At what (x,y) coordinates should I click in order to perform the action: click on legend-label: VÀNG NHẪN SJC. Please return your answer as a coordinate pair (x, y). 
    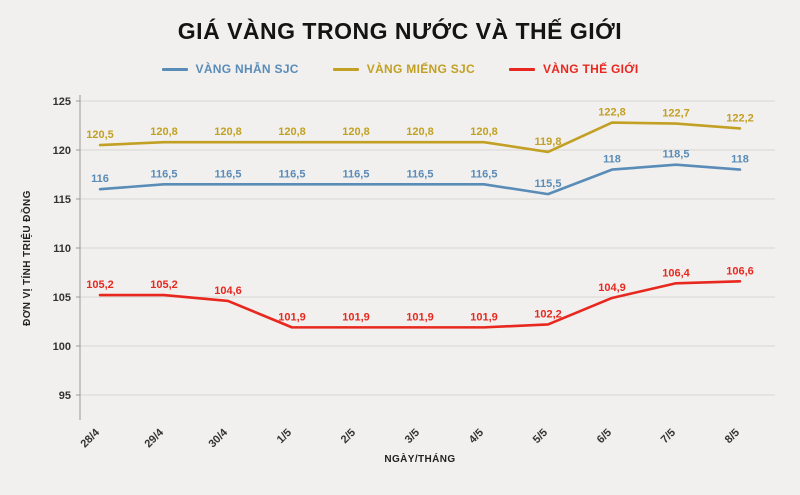
    Looking at the image, I should click on (247, 69).